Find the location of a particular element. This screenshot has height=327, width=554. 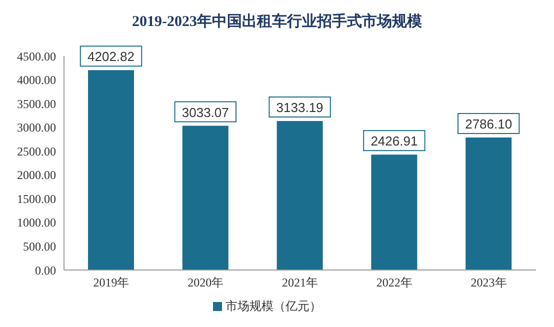

y-tick-label: 3500.00 is located at coordinates (36, 103).